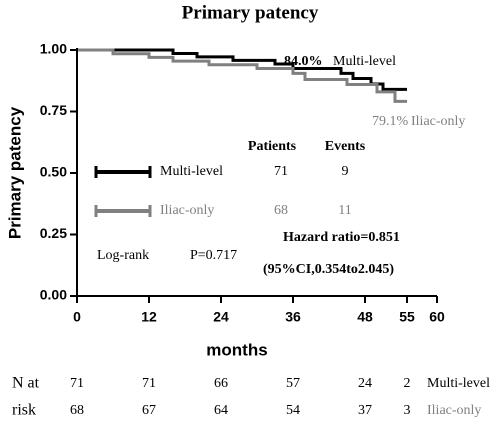 This screenshot has height=427, width=500. What do you see at coordinates (149, 410) in the screenshot?
I see `risk-count: 67` at bounding box center [149, 410].